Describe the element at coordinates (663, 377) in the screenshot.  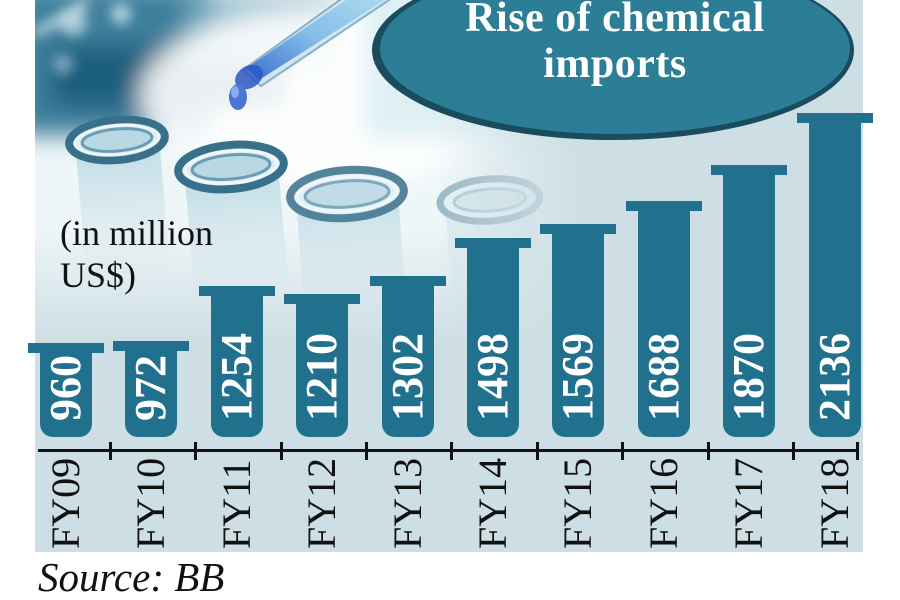
I see `bar-value-label: 1688` at that location.